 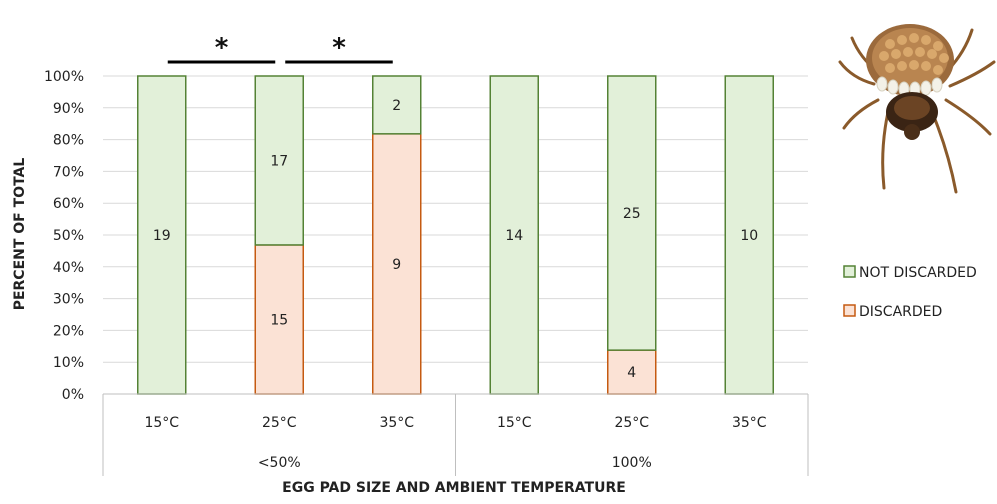 I want to click on data-label-discarded: 4, so click(x=631, y=373).